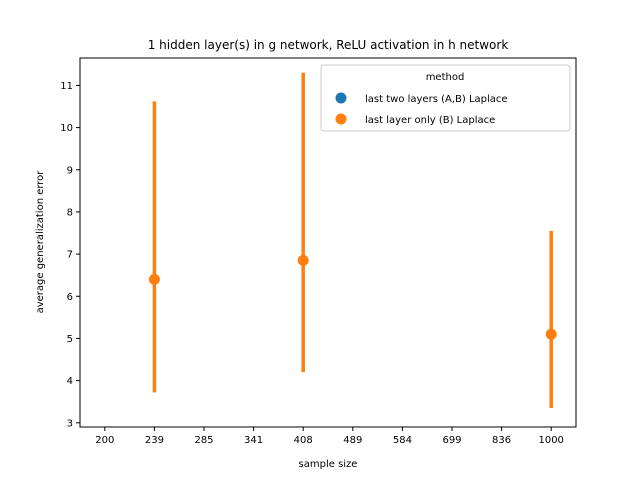  I want to click on x-tick-label: 836, so click(501, 440).